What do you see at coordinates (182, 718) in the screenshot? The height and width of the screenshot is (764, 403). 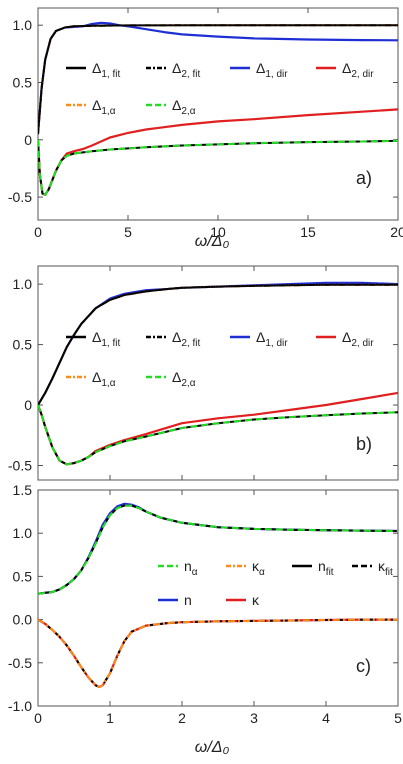 I see `x-tick-label: 2` at bounding box center [182, 718].